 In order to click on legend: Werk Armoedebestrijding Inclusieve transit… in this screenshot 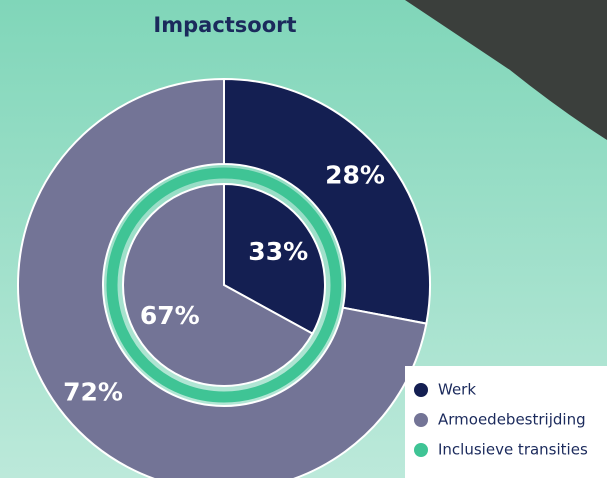, I will do `click(501, 420)`.